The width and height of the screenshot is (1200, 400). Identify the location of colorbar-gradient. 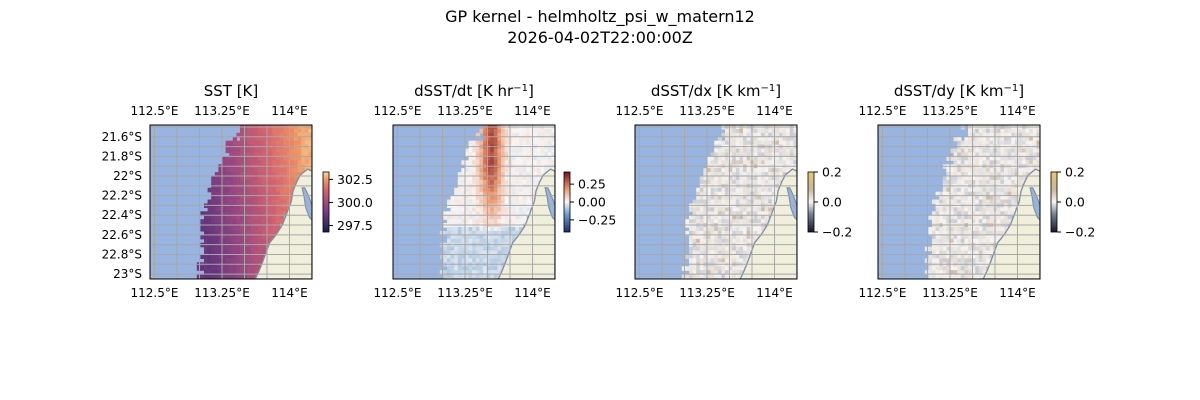
(326, 202).